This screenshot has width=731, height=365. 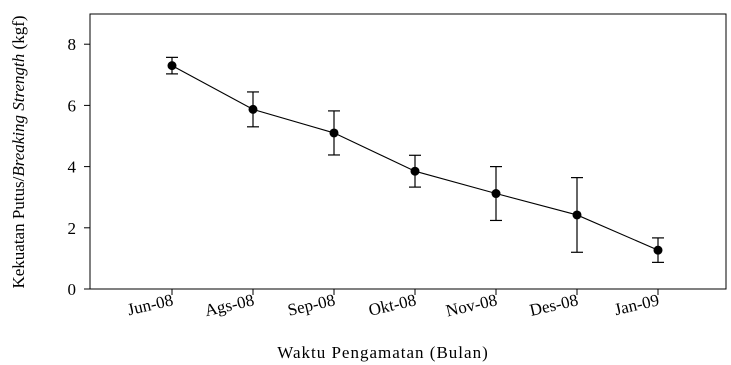 I want to click on y-axis-label-regular: Kekuatan Putus/, so click(x=18, y=232).